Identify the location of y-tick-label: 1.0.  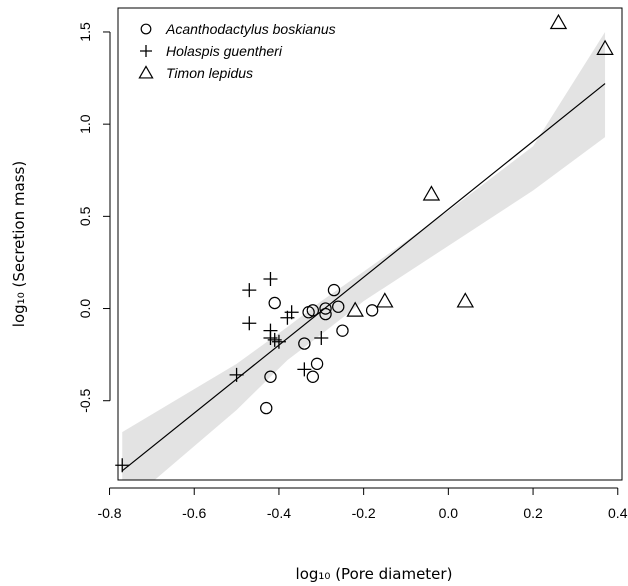
(85, 124).